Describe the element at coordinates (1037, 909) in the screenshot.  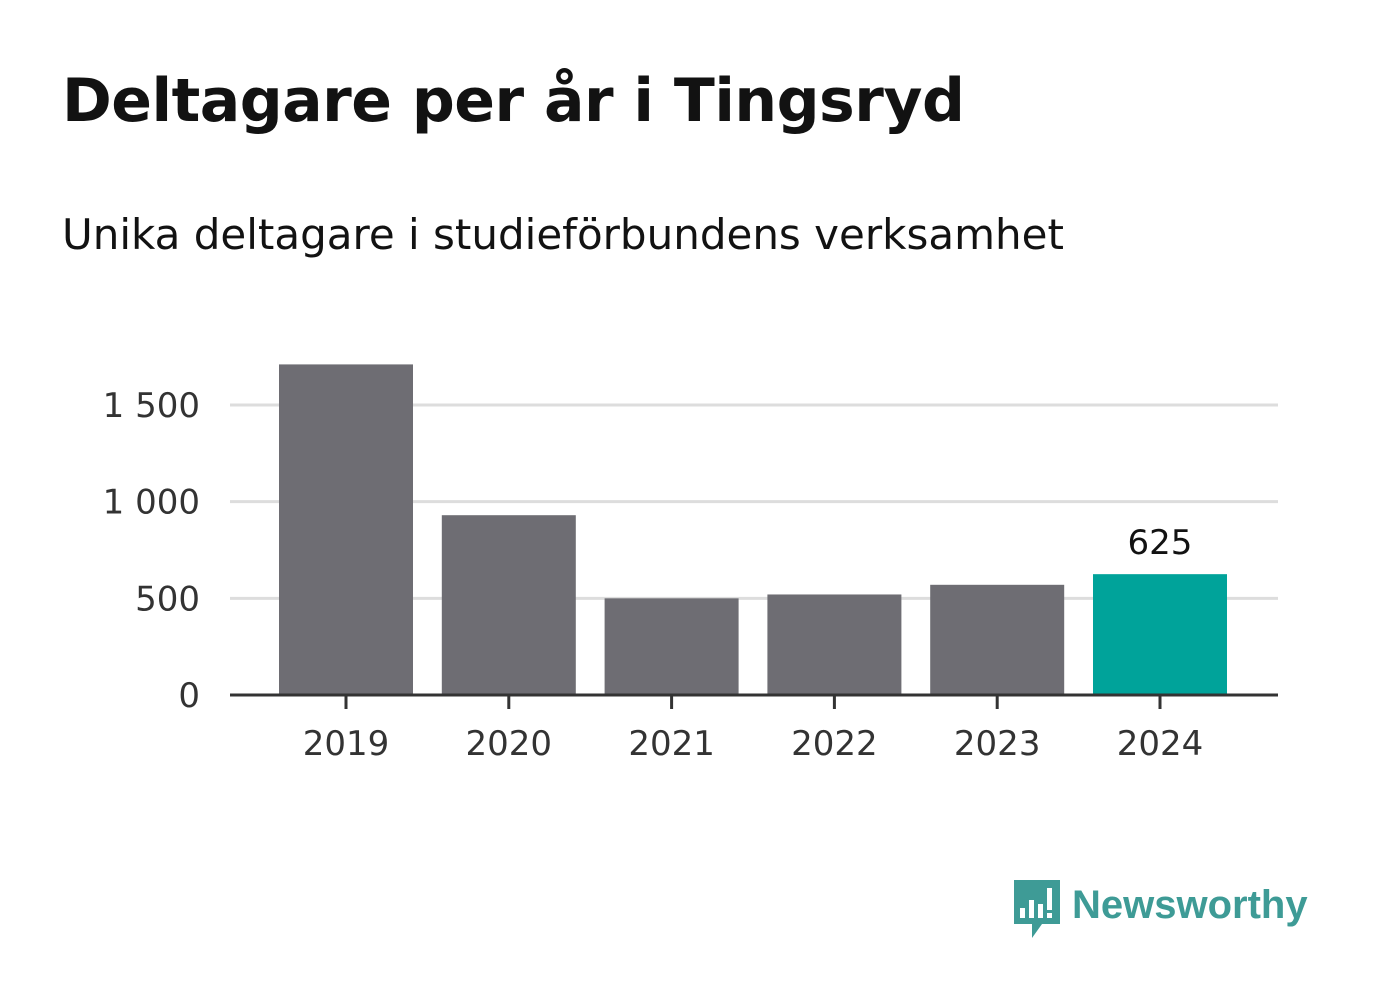
I see `newsworthy-logo-icon` at that location.